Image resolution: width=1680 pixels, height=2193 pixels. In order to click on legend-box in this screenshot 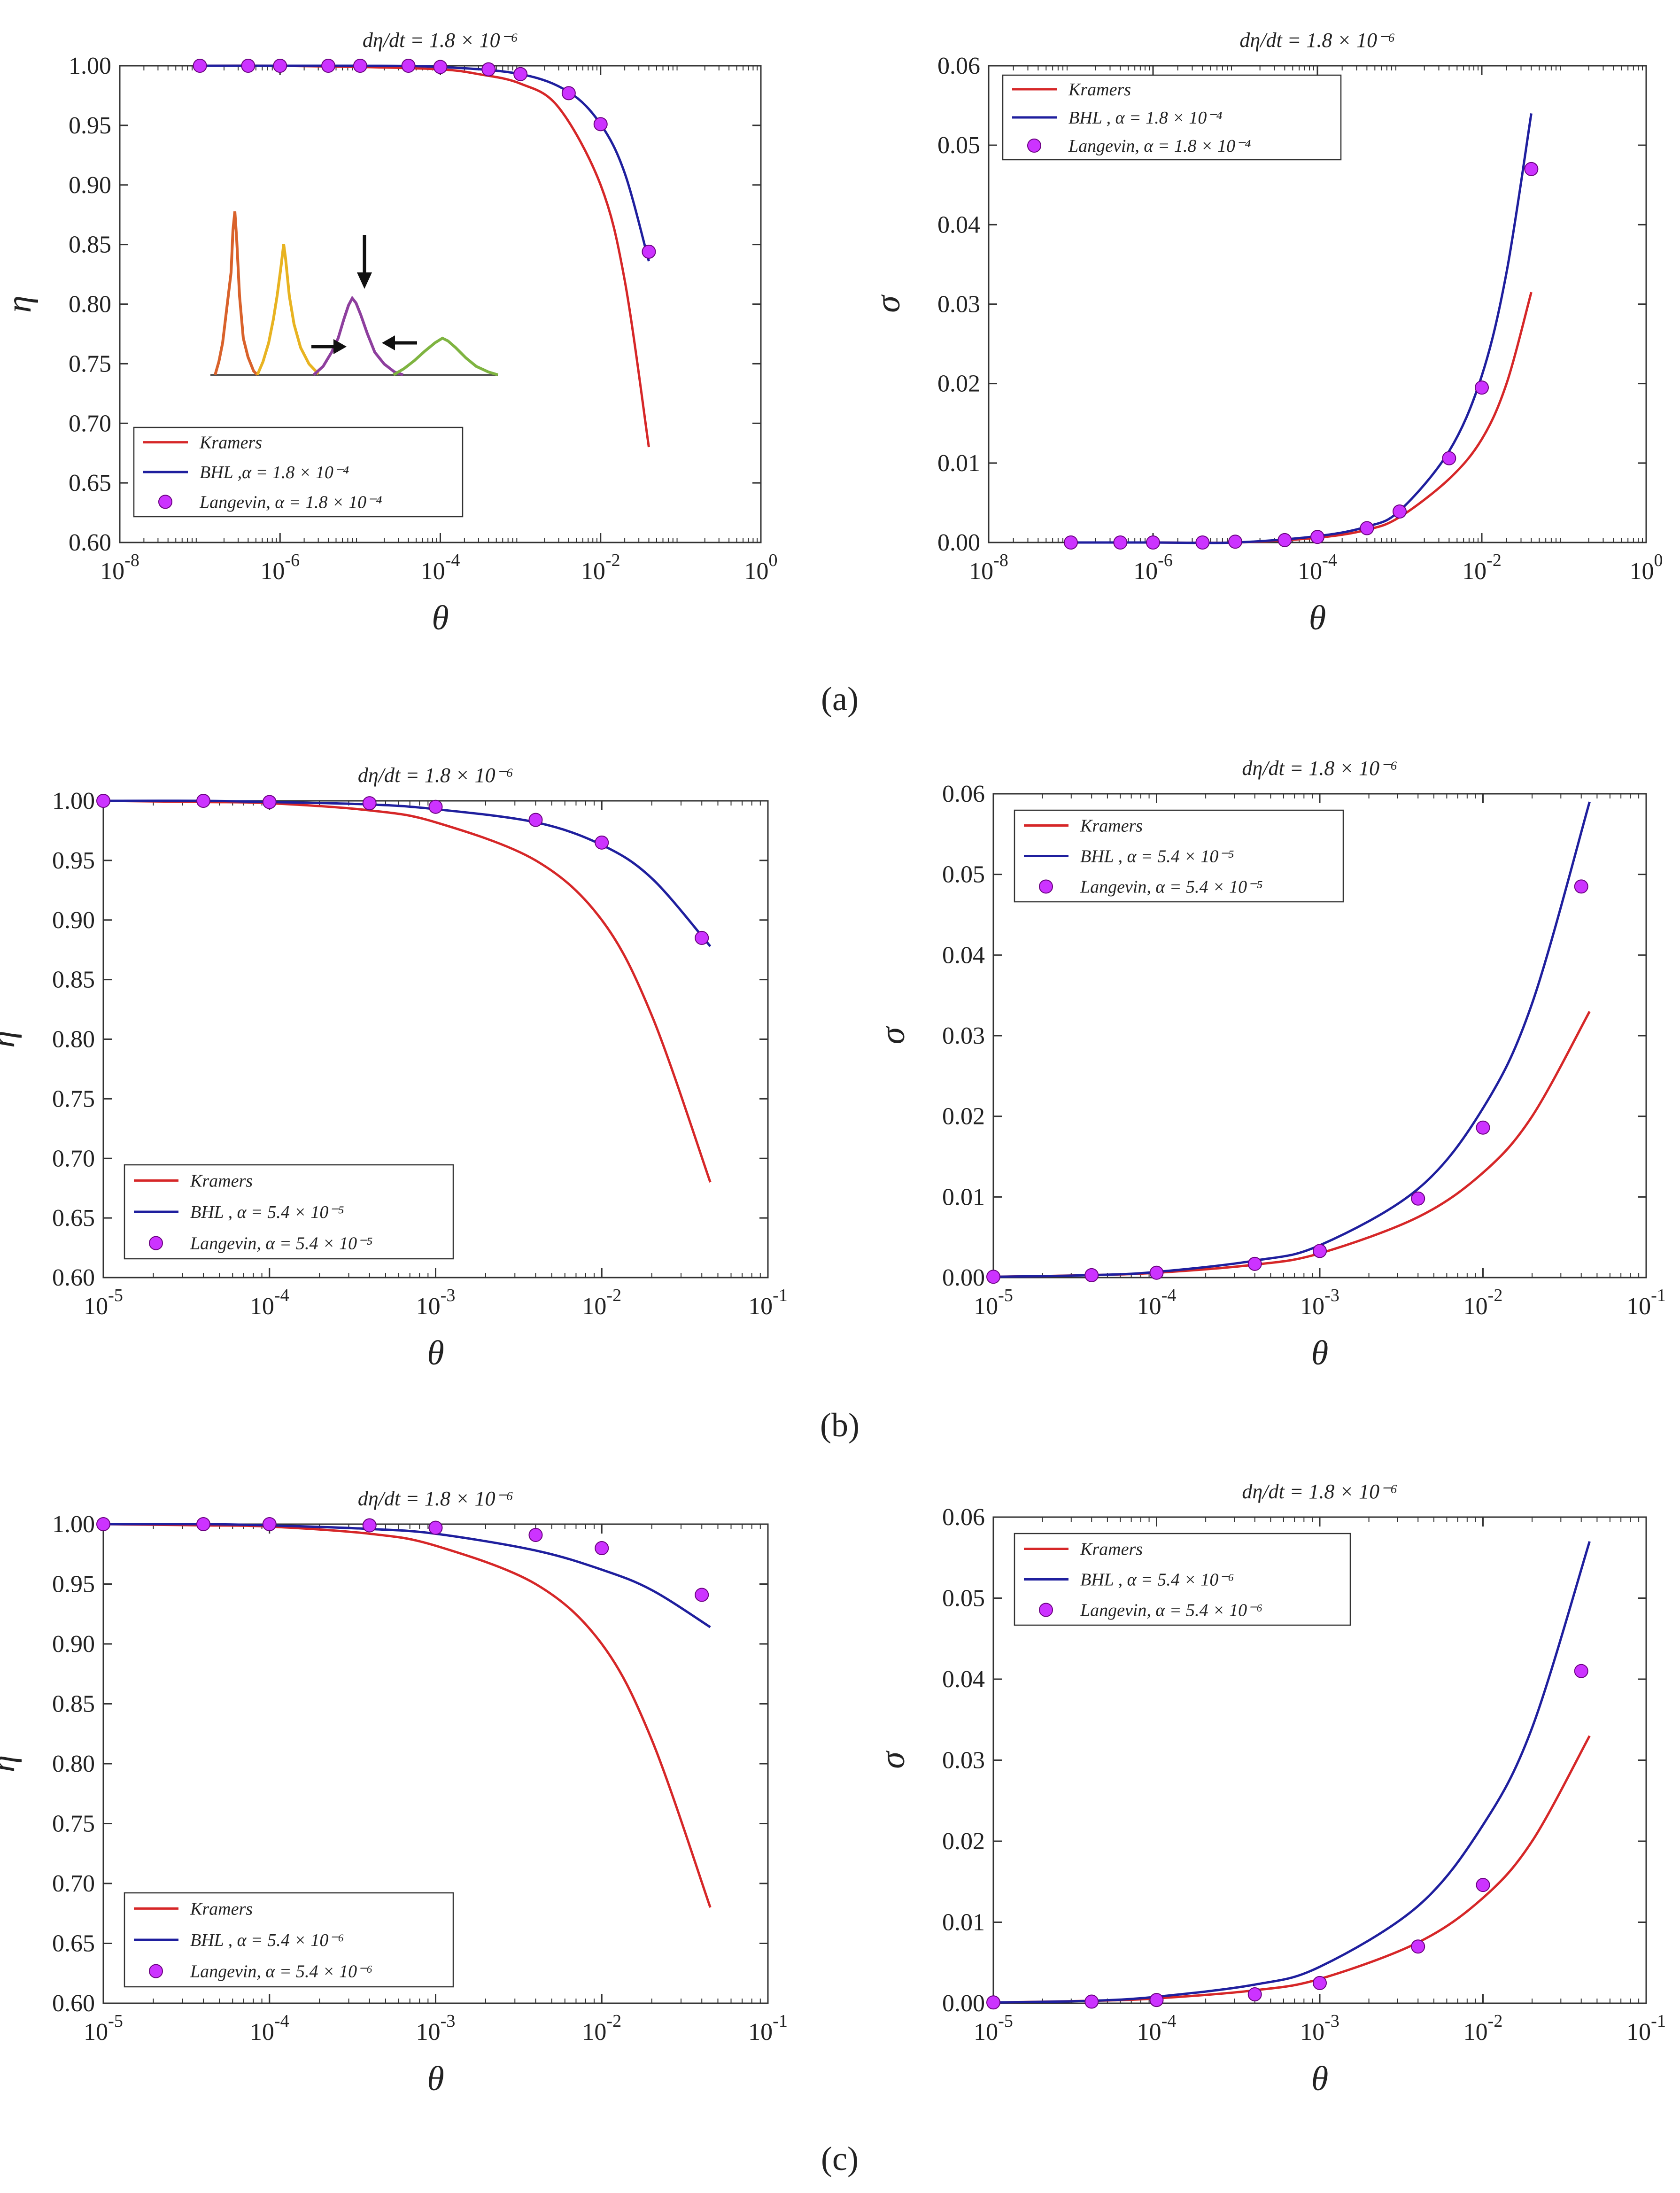, I will do `click(1179, 856)`.